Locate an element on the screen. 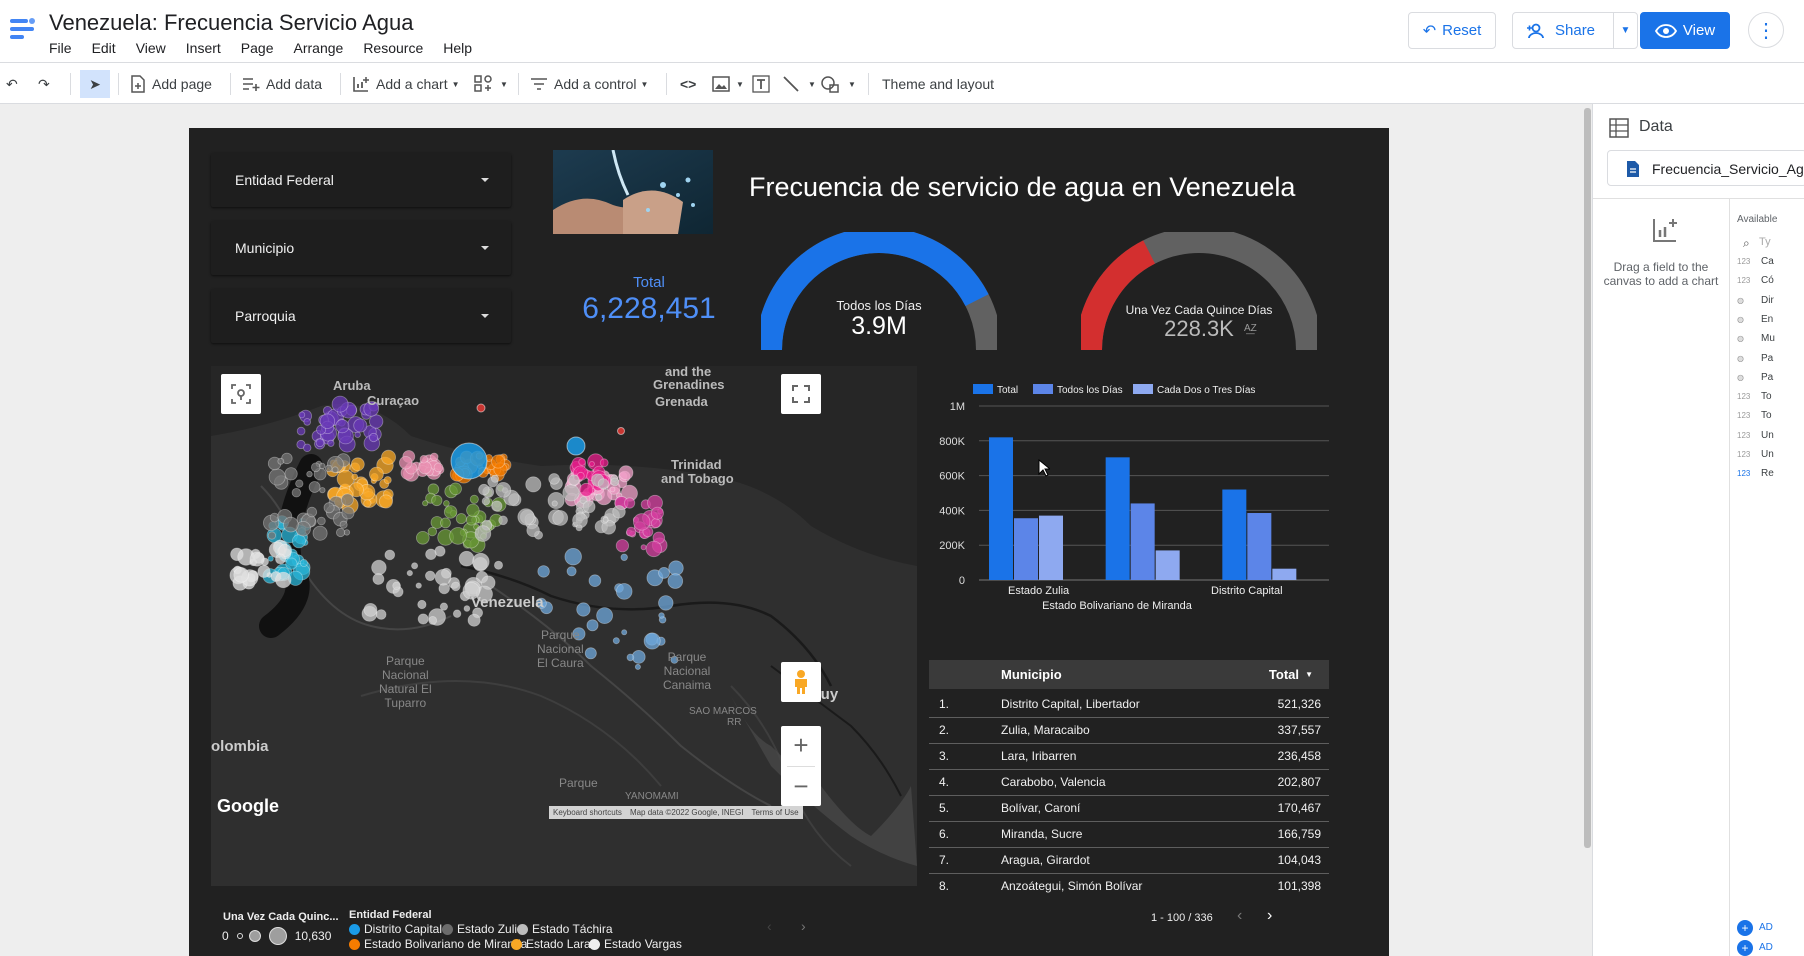 Image resolution: width=1804 pixels, height=956 pixels. add-field-icon: + is located at coordinates (1745, 928).